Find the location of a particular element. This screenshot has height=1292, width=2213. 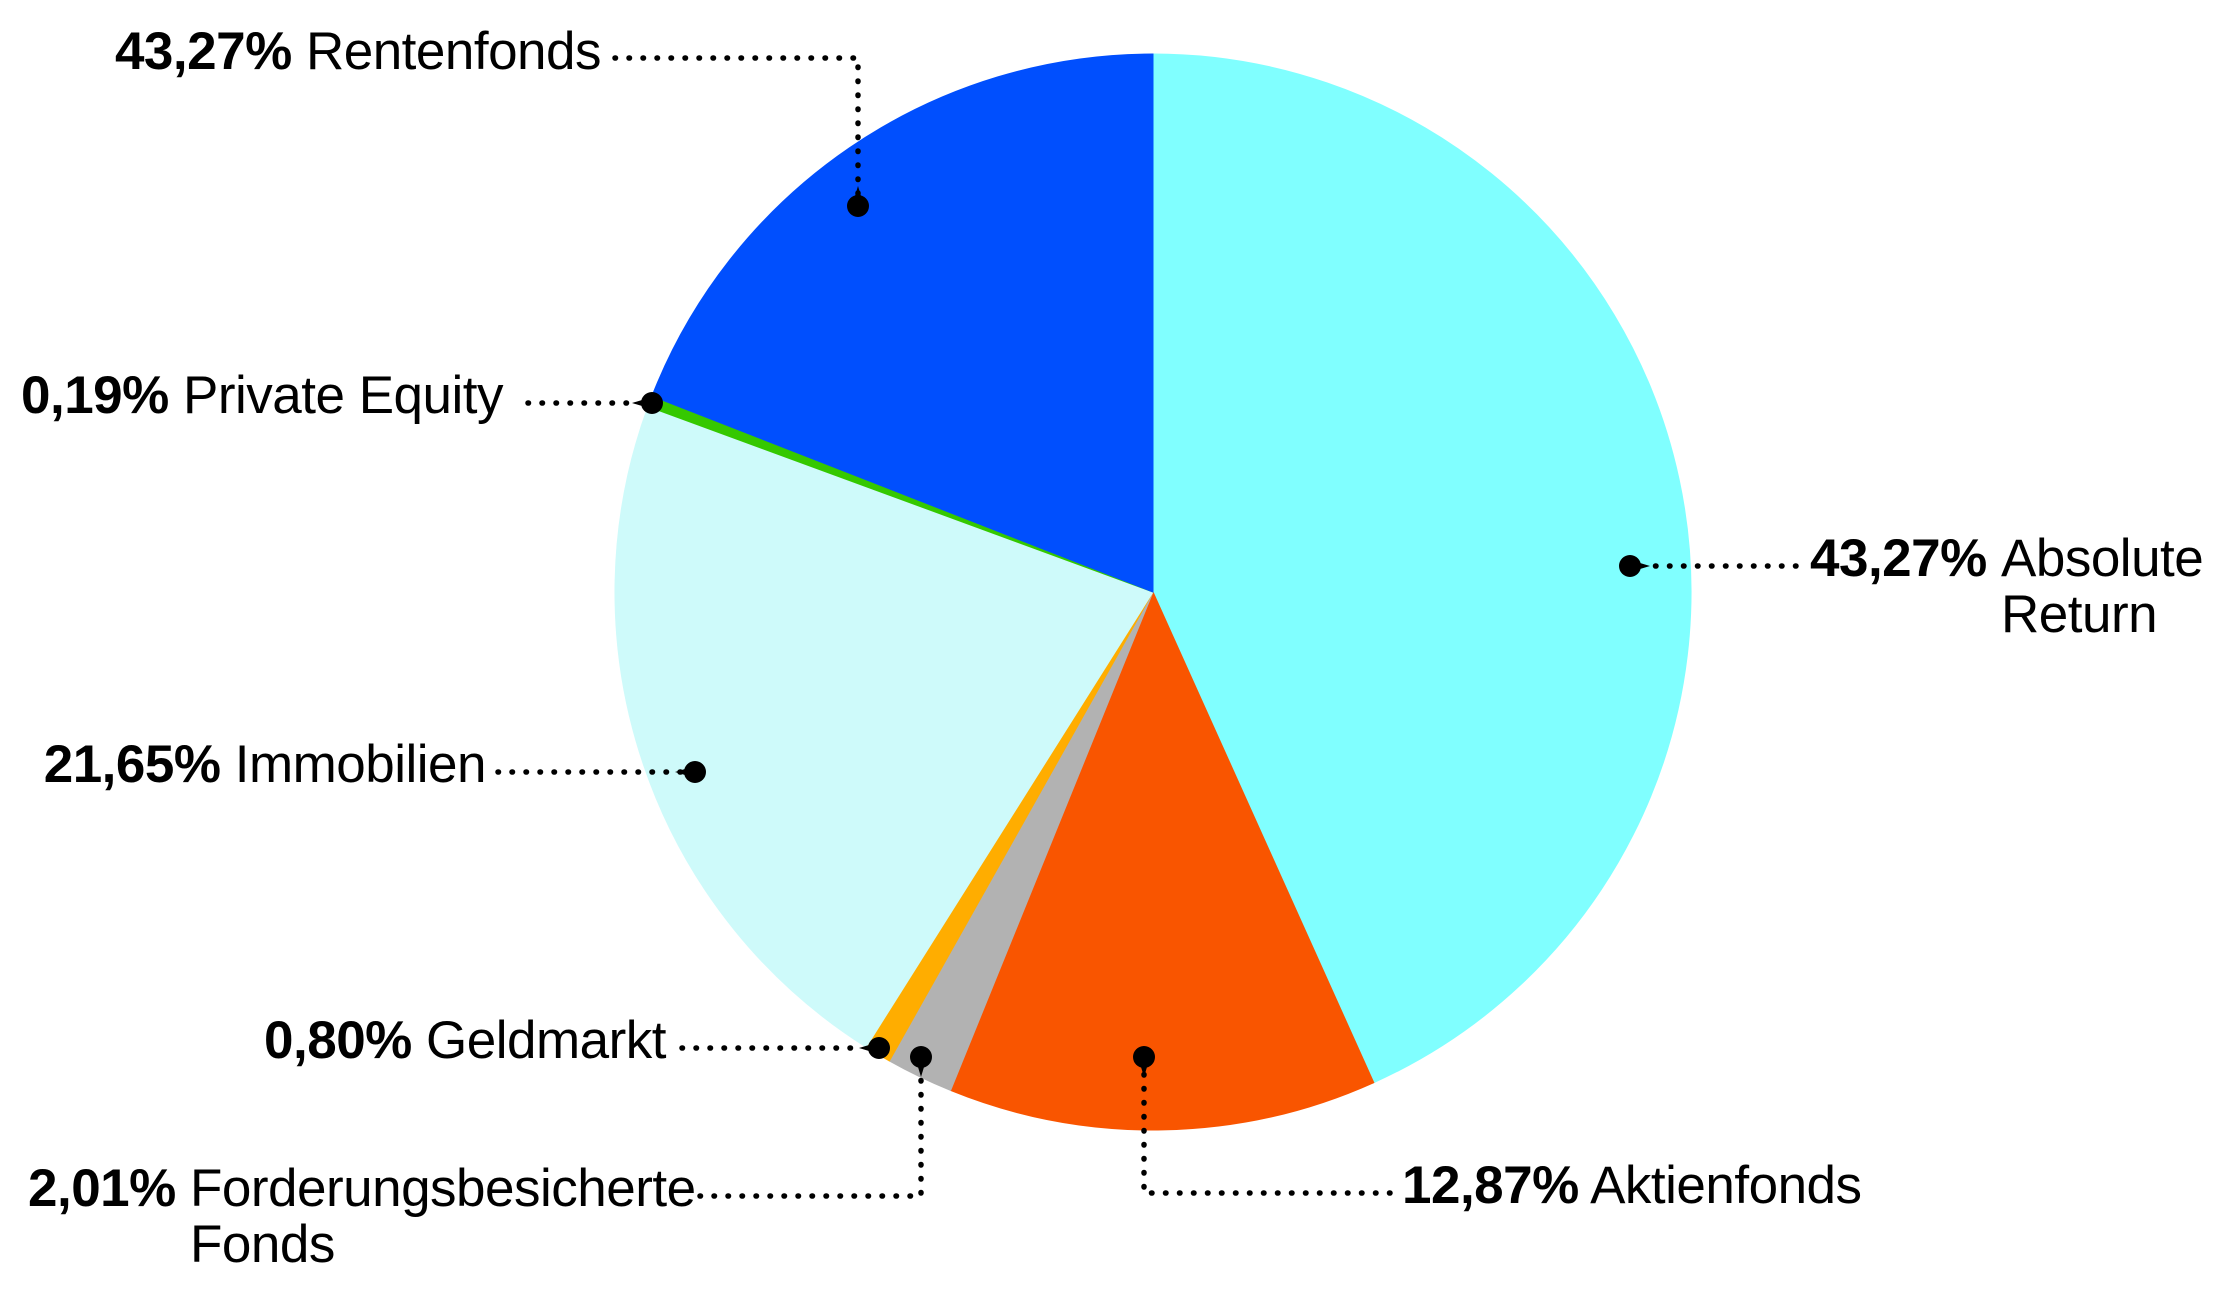

label-forderungsbesicherte-fonds-name: Forderungsbesicherte Fonds is located at coordinates (443, 1216).